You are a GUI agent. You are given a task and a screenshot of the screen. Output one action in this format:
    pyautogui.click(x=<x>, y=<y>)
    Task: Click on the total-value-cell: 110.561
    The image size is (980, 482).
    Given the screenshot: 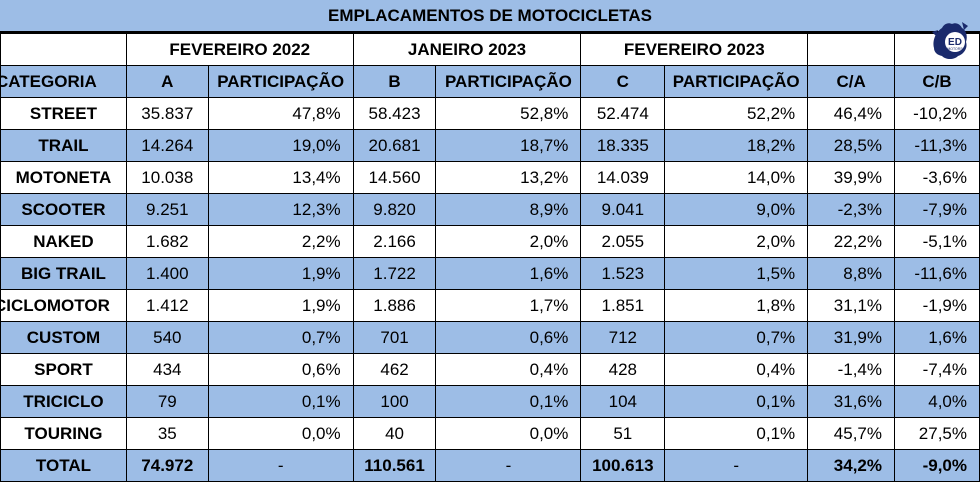 What is the action you would take?
    pyautogui.click(x=394, y=465)
    